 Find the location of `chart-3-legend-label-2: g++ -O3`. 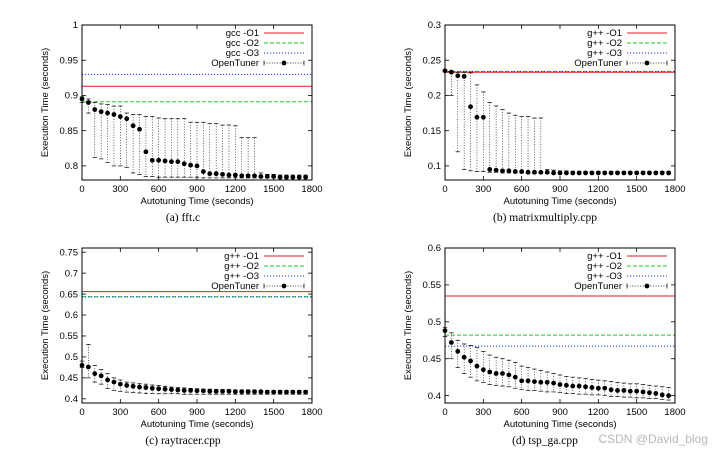

chart-3-legend-label-2: g++ -O3 is located at coordinates (604, 276).